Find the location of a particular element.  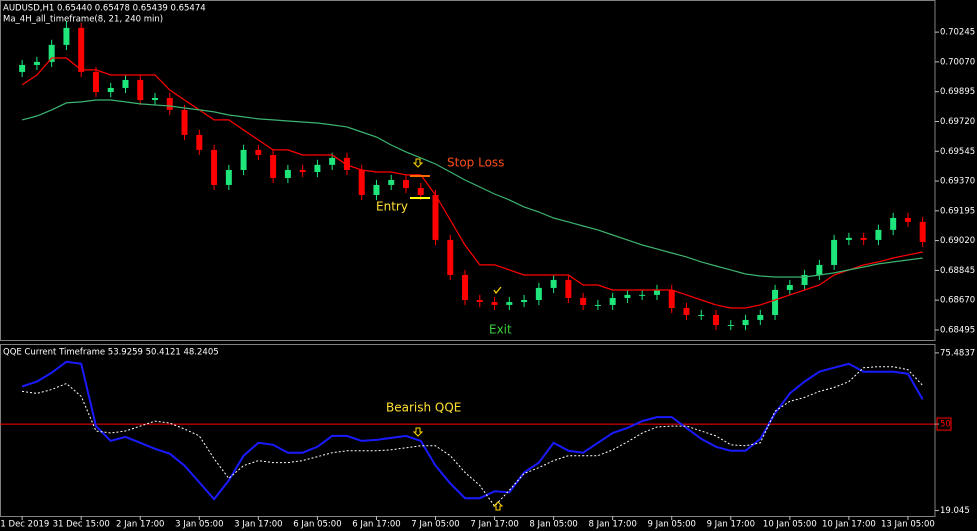

y-tick-label: 50 is located at coordinates (945, 425).